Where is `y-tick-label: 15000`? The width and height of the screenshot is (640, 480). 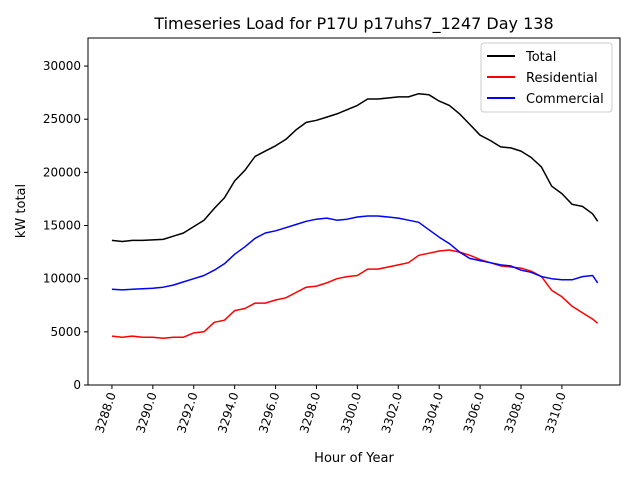
y-tick-label: 15000 is located at coordinates (62, 226).